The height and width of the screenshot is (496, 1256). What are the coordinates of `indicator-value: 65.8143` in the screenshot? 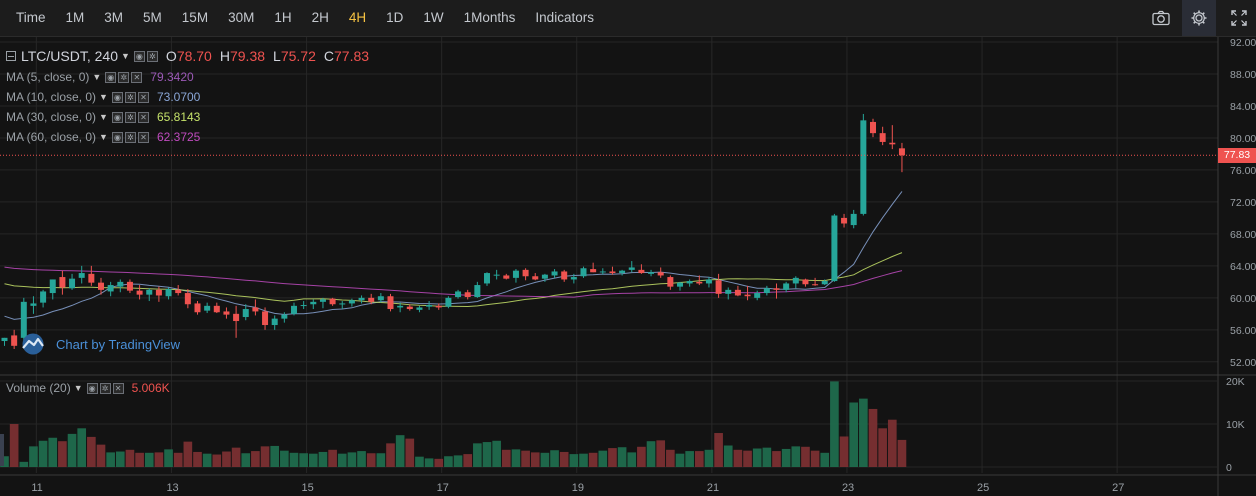 It's located at (178, 117).